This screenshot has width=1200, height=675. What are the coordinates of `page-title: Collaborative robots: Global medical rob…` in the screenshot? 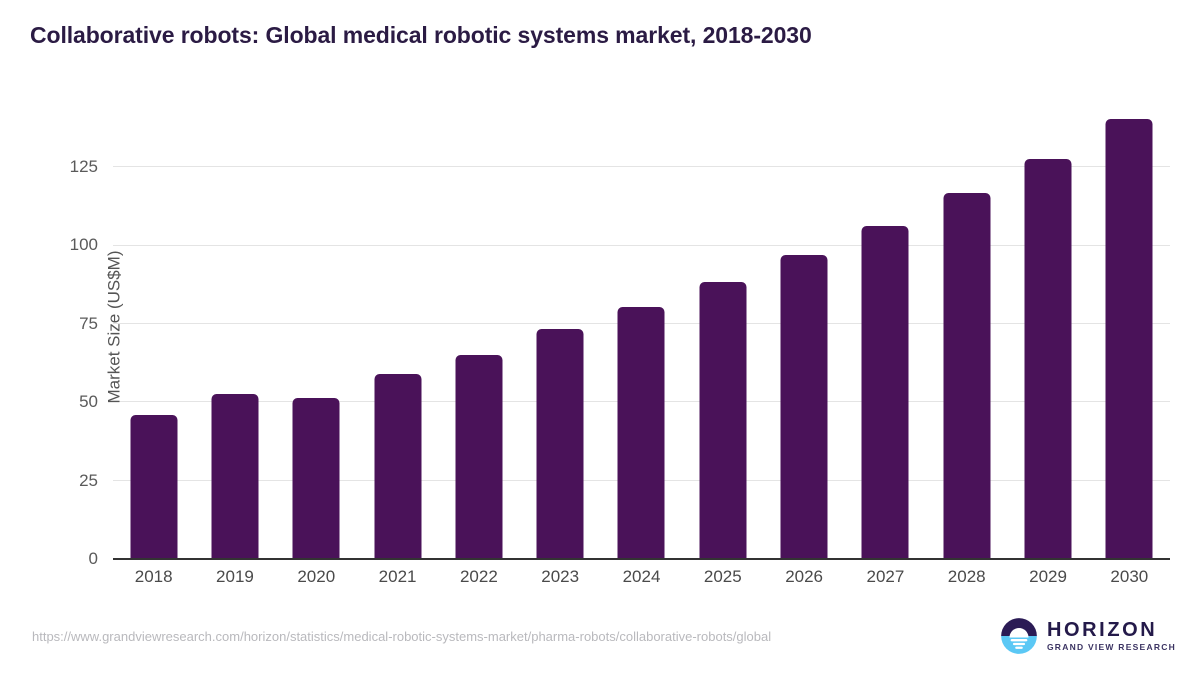 It's located at (421, 35).